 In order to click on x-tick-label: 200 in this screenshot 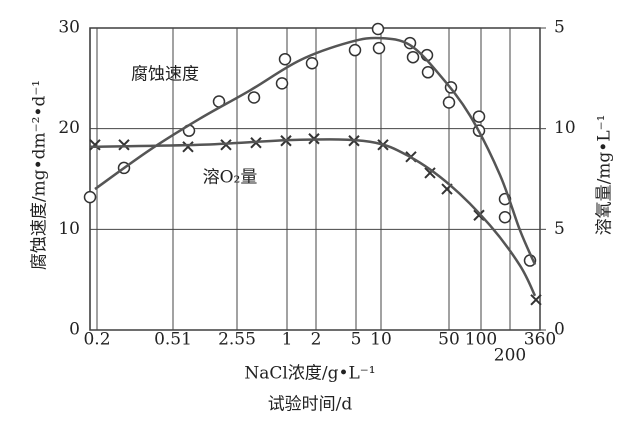, I will do `click(510, 356)`.